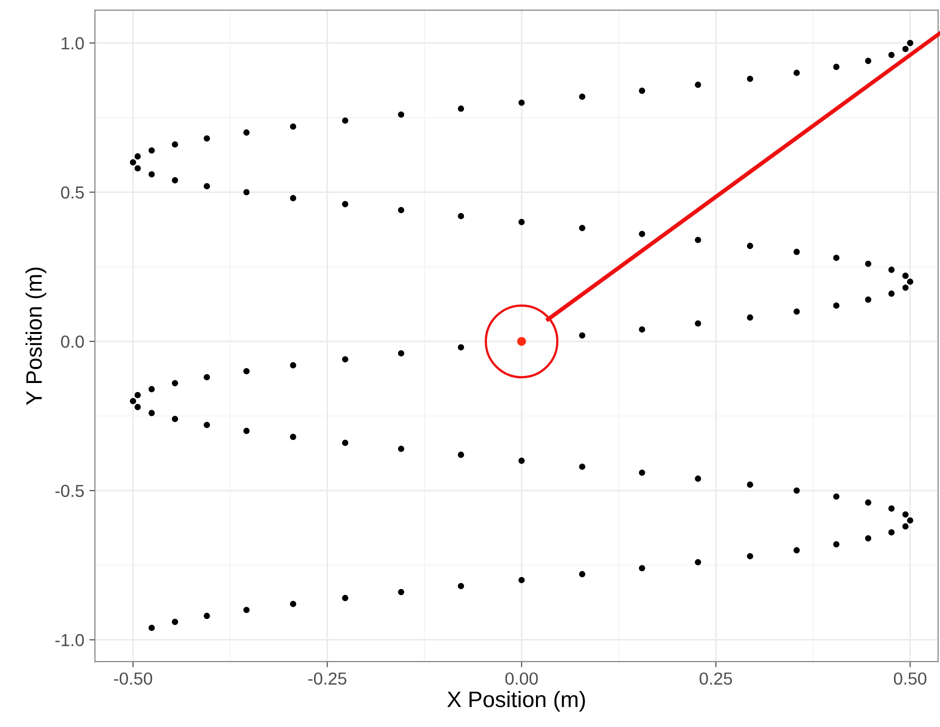  What do you see at coordinates (327, 678) in the screenshot?
I see `x-tick-label: -0.25` at bounding box center [327, 678].